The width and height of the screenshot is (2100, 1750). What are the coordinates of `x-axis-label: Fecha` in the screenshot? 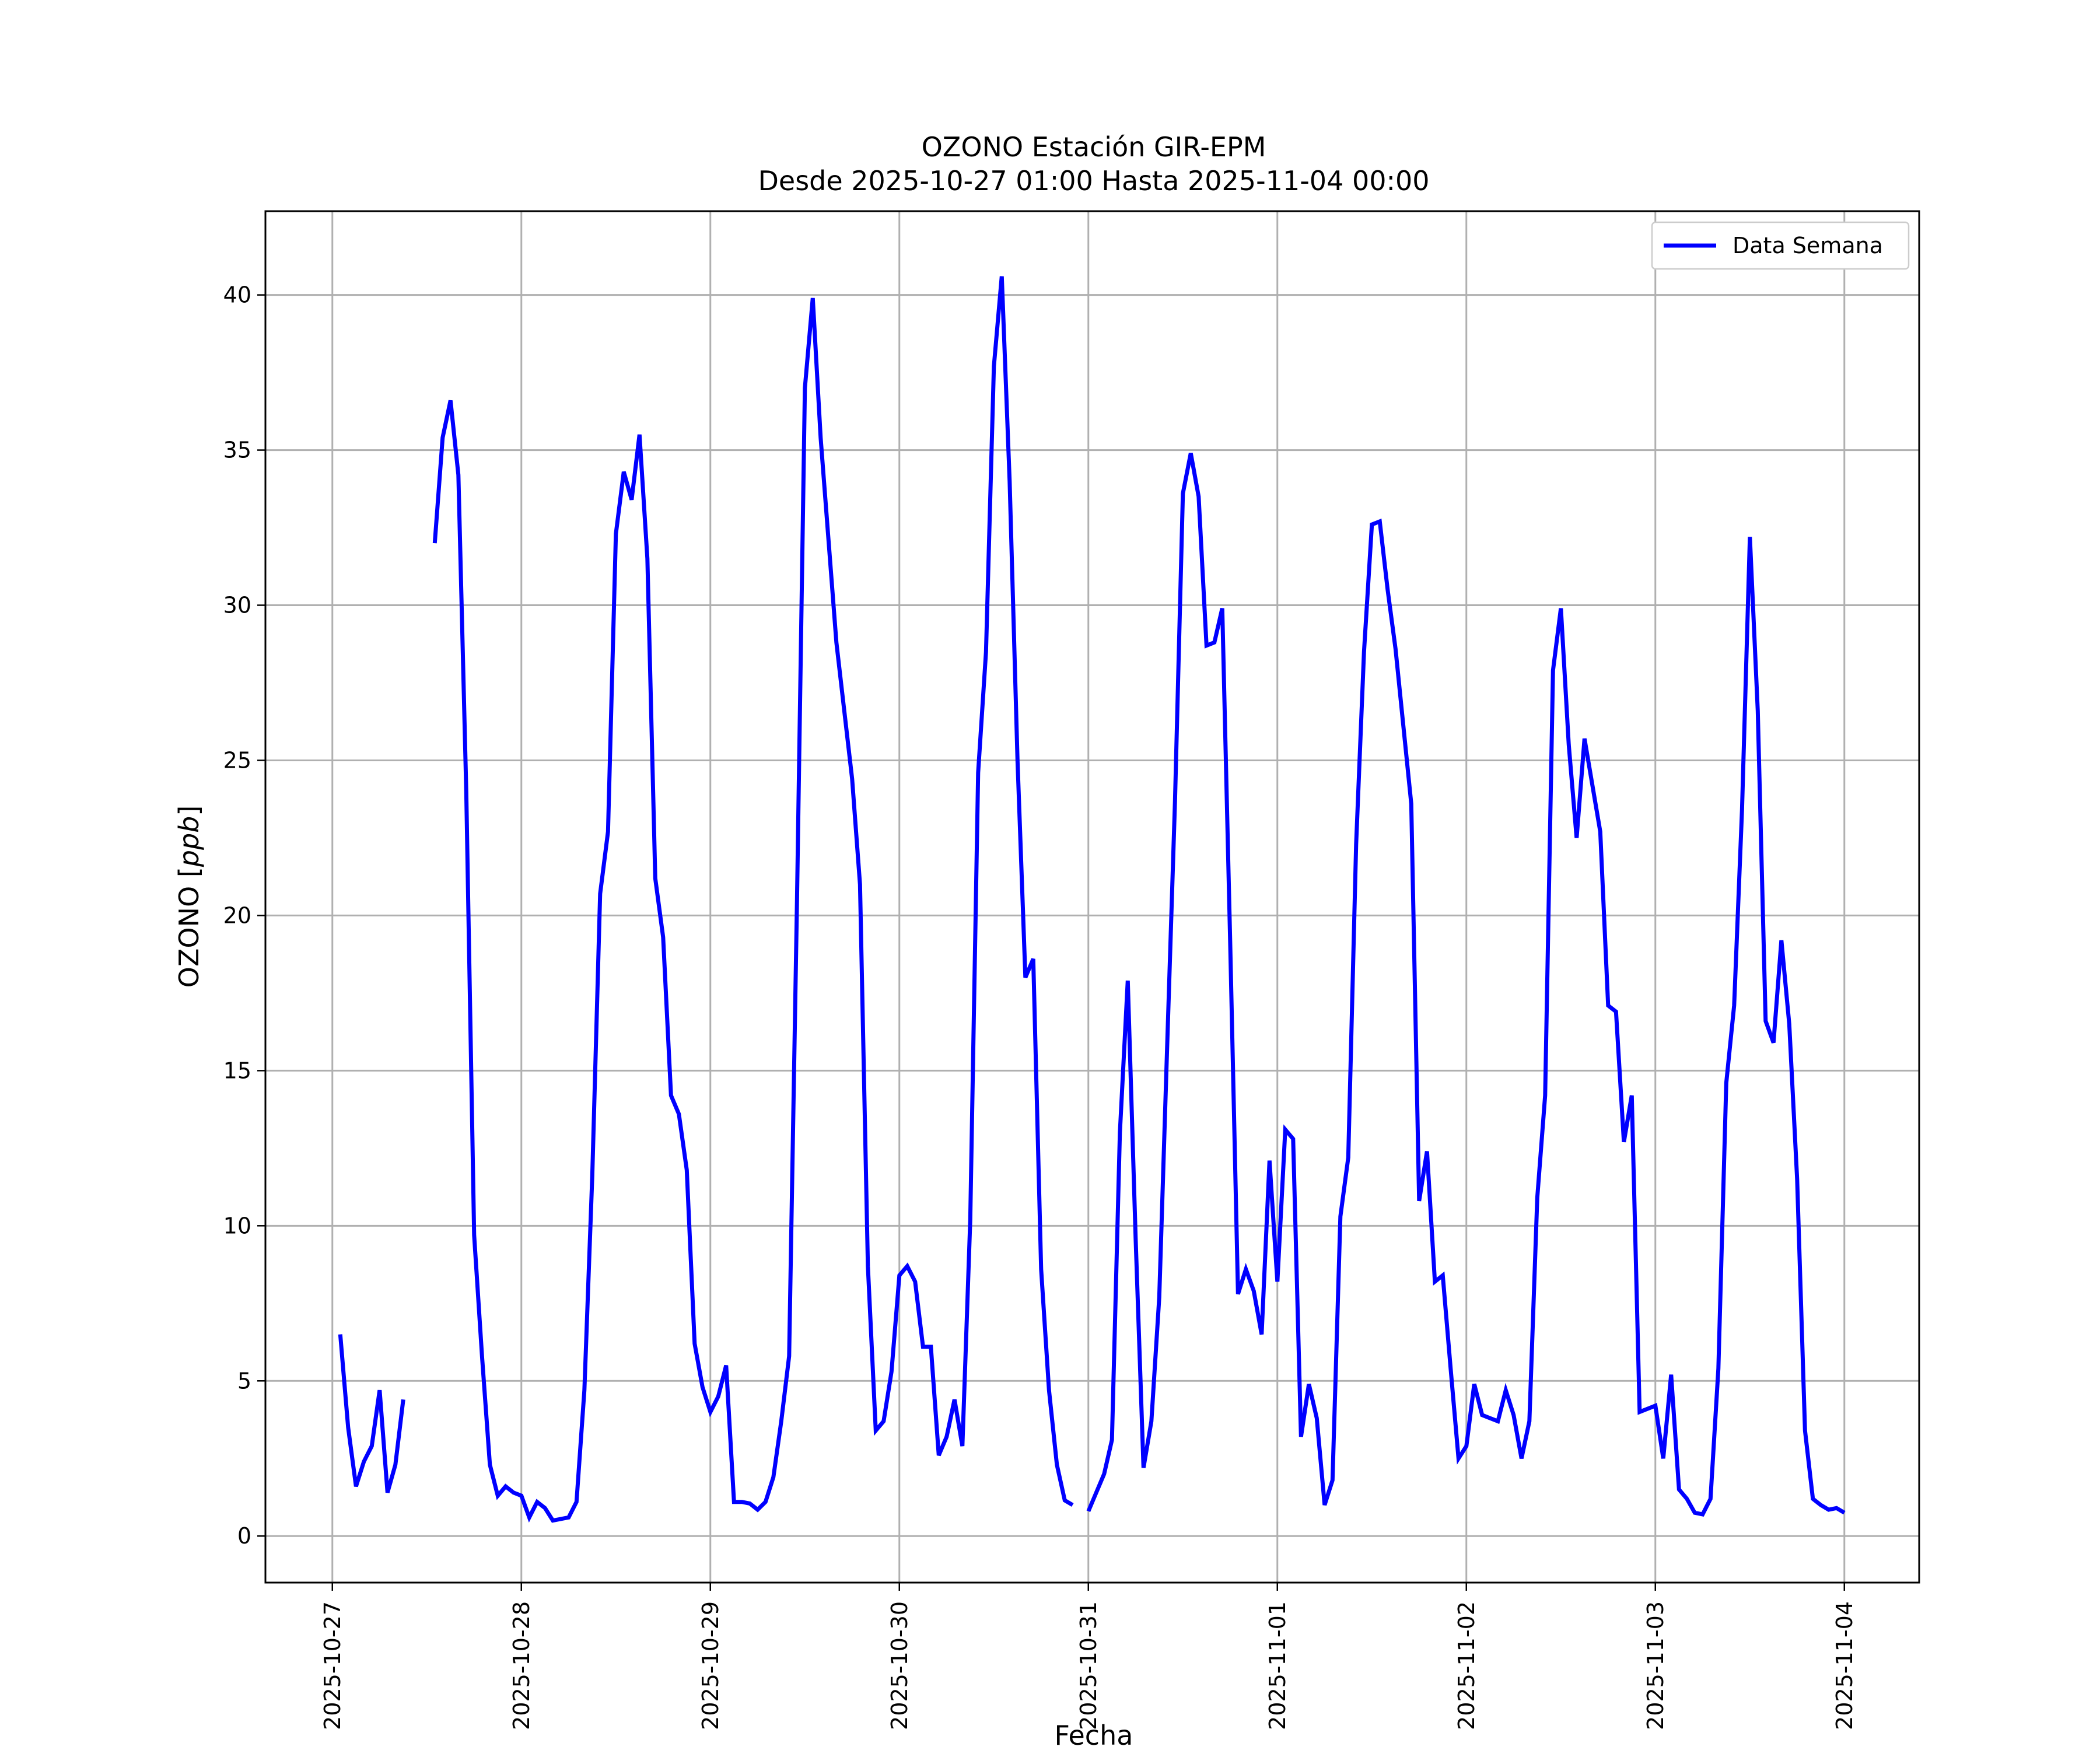 It's located at (1094, 1735).